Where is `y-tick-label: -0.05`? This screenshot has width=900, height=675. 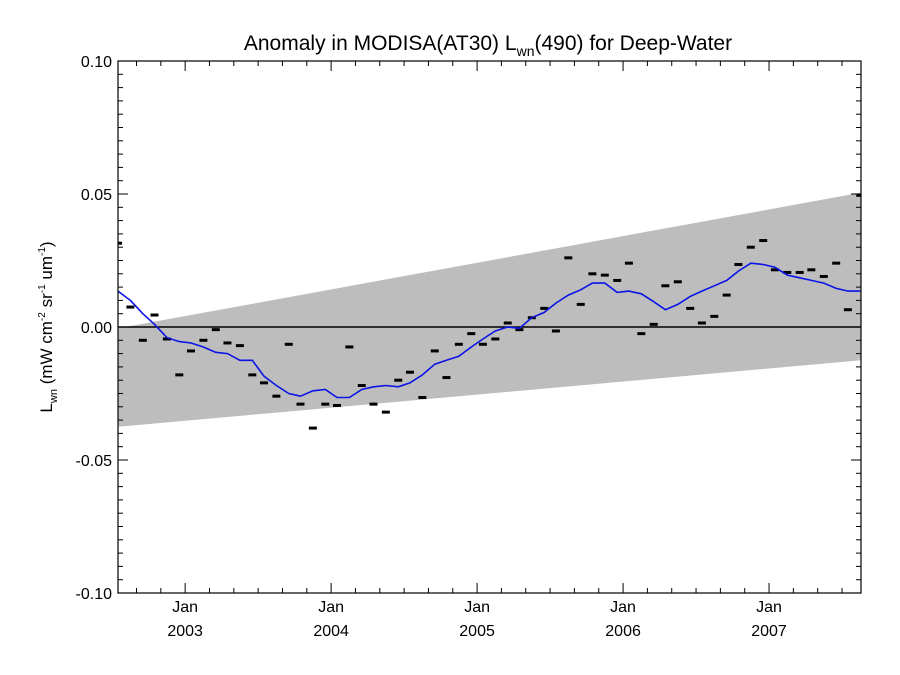 y-tick-label: -0.05 is located at coordinates (94, 461).